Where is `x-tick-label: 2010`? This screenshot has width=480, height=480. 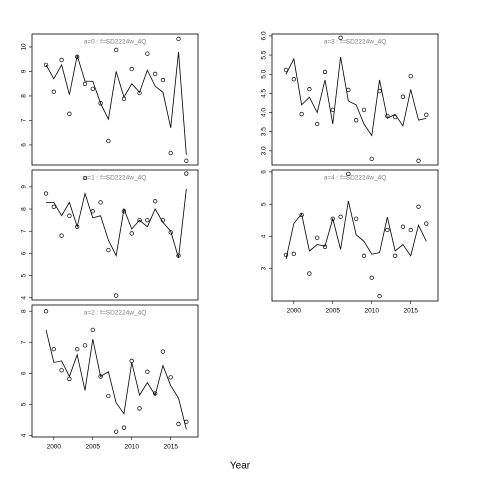 x-tick-label: 2010 is located at coordinates (132, 447).